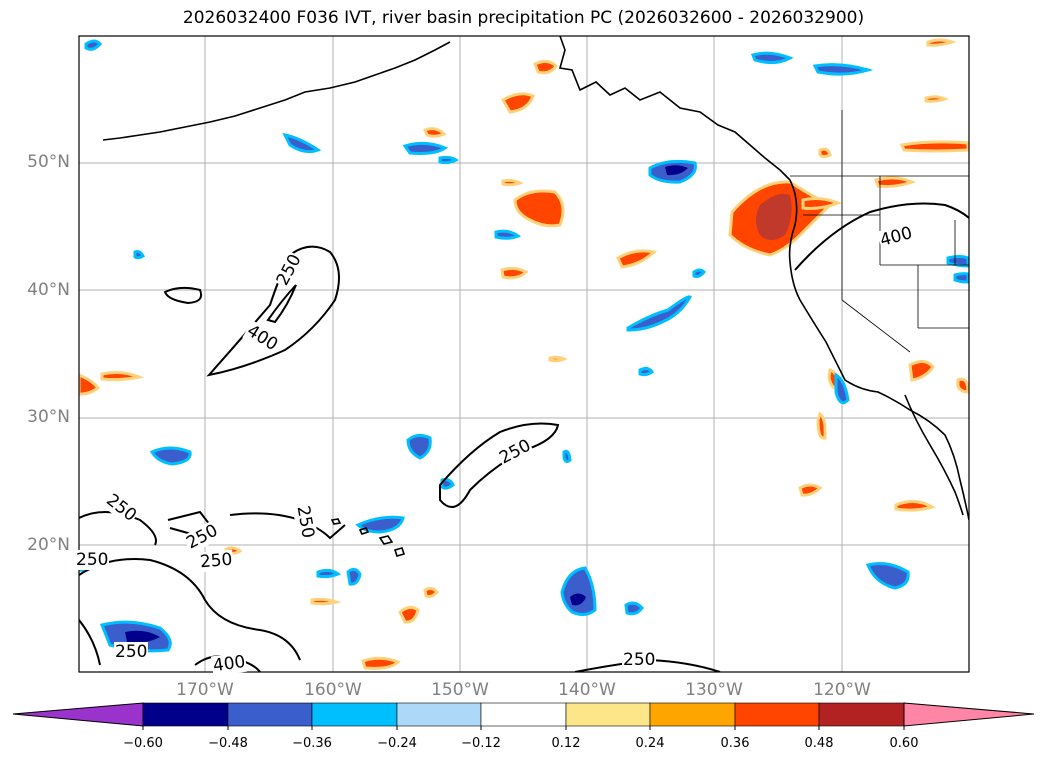 This screenshot has height=765, width=1047. What do you see at coordinates (650, 743) in the screenshot?
I see `colorbar-tick: 0.24` at bounding box center [650, 743].